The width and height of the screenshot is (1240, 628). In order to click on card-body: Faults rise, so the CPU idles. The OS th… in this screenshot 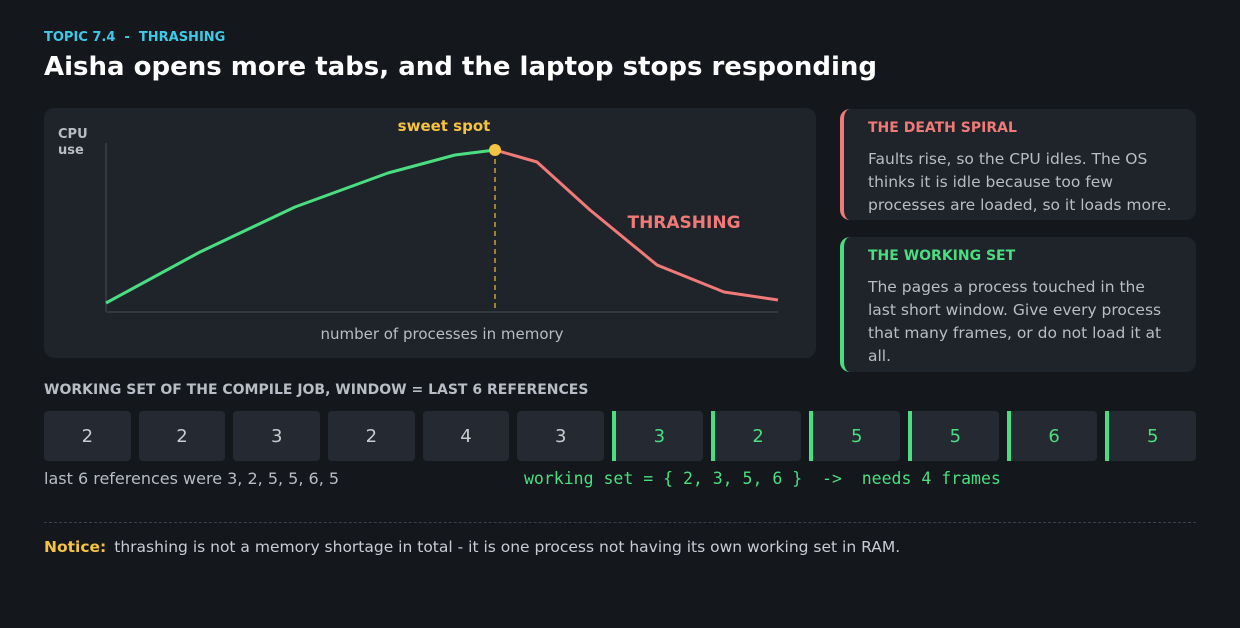, I will do `click(1020, 182)`.